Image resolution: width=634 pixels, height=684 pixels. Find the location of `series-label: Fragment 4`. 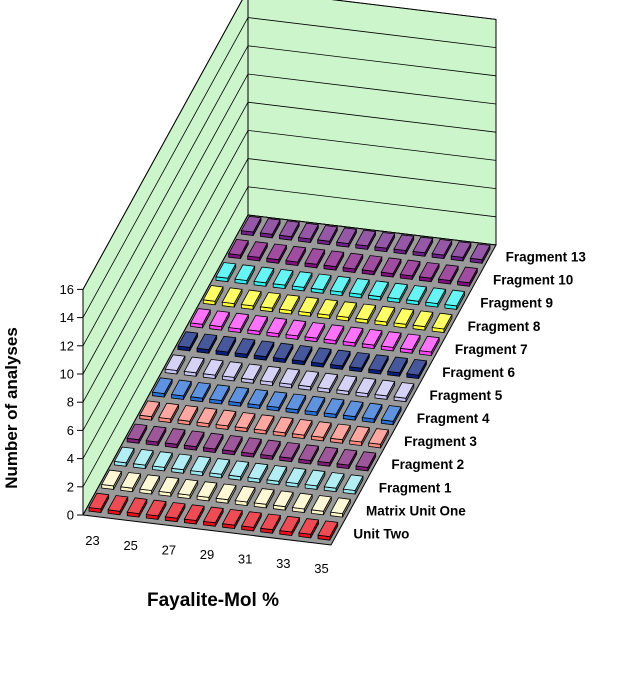

series-label: Fragment 4 is located at coordinates (453, 418).